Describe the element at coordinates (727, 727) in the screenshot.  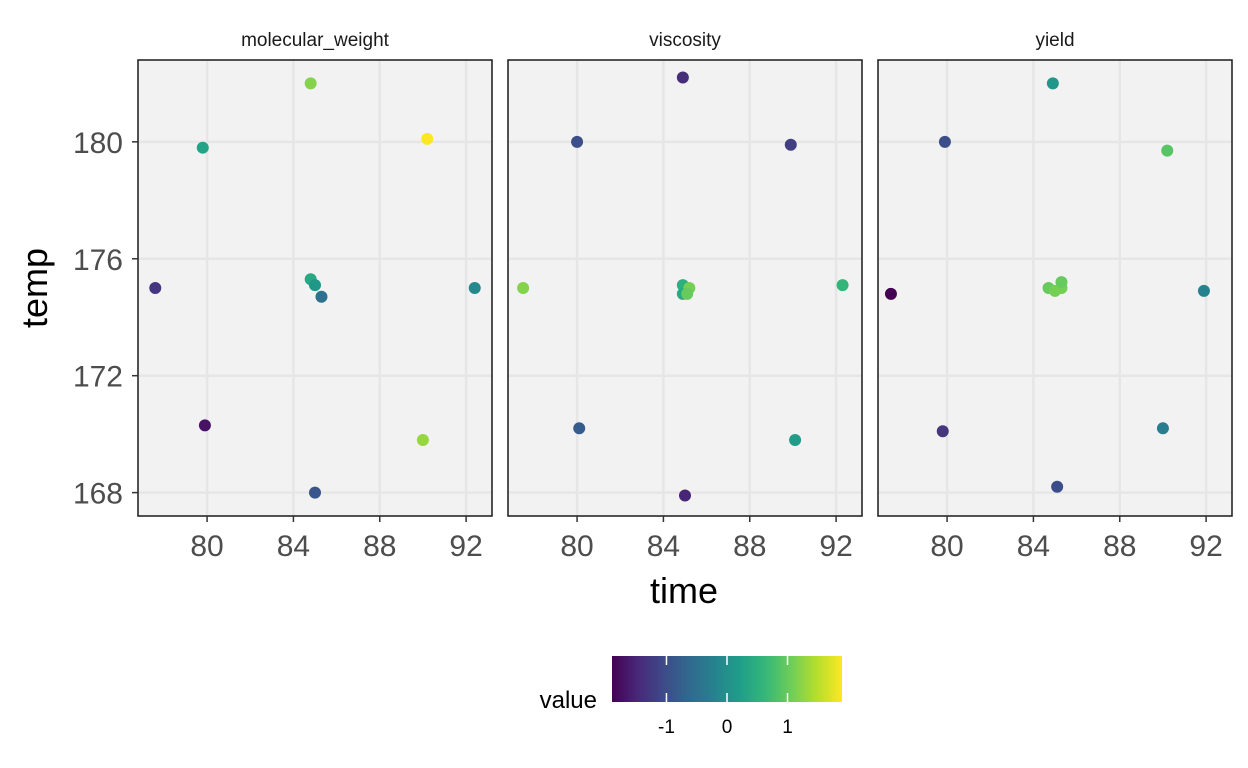
I see `legend-tick-label: 0` at that location.